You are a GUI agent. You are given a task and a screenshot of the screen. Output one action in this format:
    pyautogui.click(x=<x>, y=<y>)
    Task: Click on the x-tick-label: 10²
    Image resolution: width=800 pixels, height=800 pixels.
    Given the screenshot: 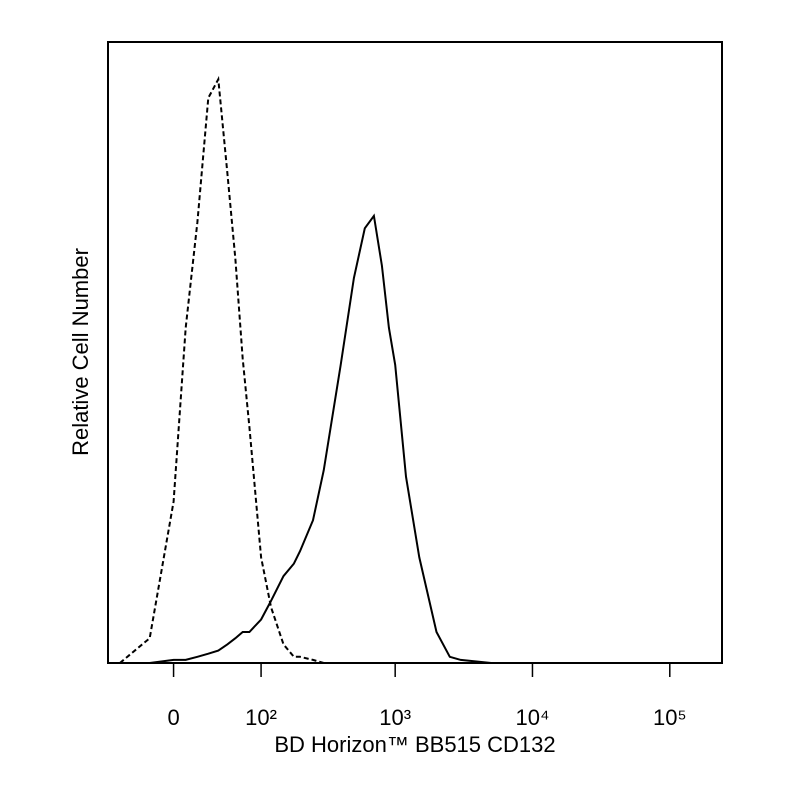 What is the action you would take?
    pyautogui.click(x=261, y=717)
    